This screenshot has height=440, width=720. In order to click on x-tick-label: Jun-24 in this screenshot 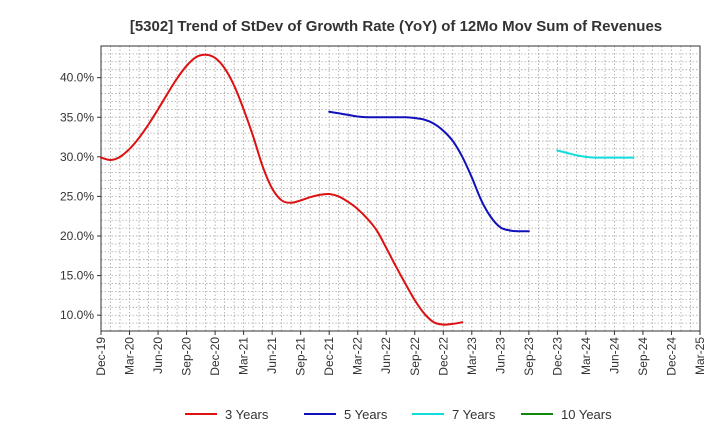, I will do `click(614, 355)`.